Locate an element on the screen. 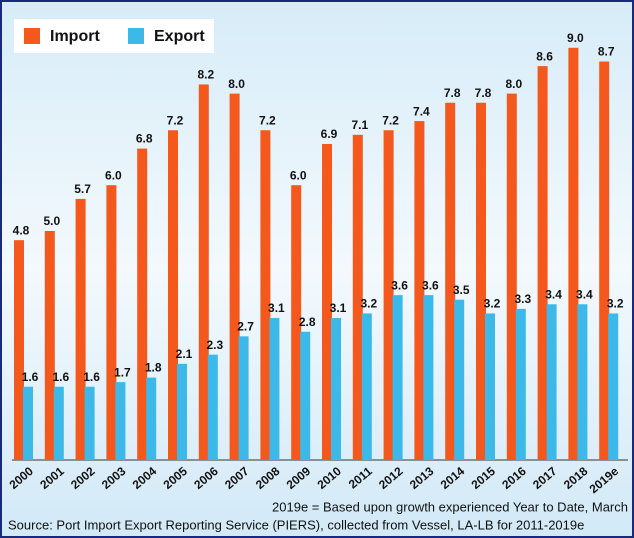  value-label: 5.0 is located at coordinates (51, 221).